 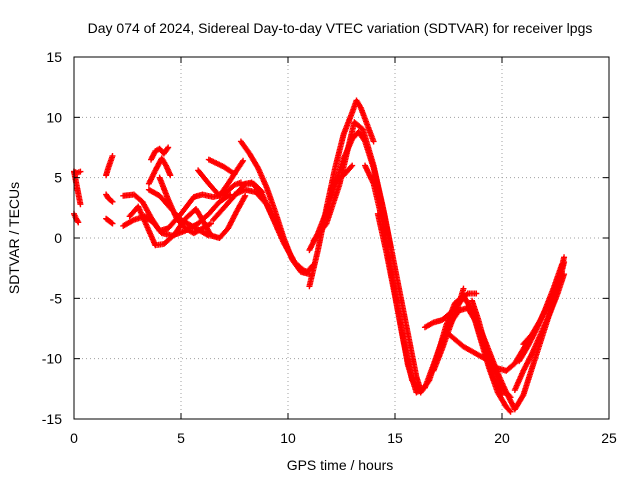 What do you see at coordinates (609, 438) in the screenshot?
I see `x-tick-label: 25` at bounding box center [609, 438].